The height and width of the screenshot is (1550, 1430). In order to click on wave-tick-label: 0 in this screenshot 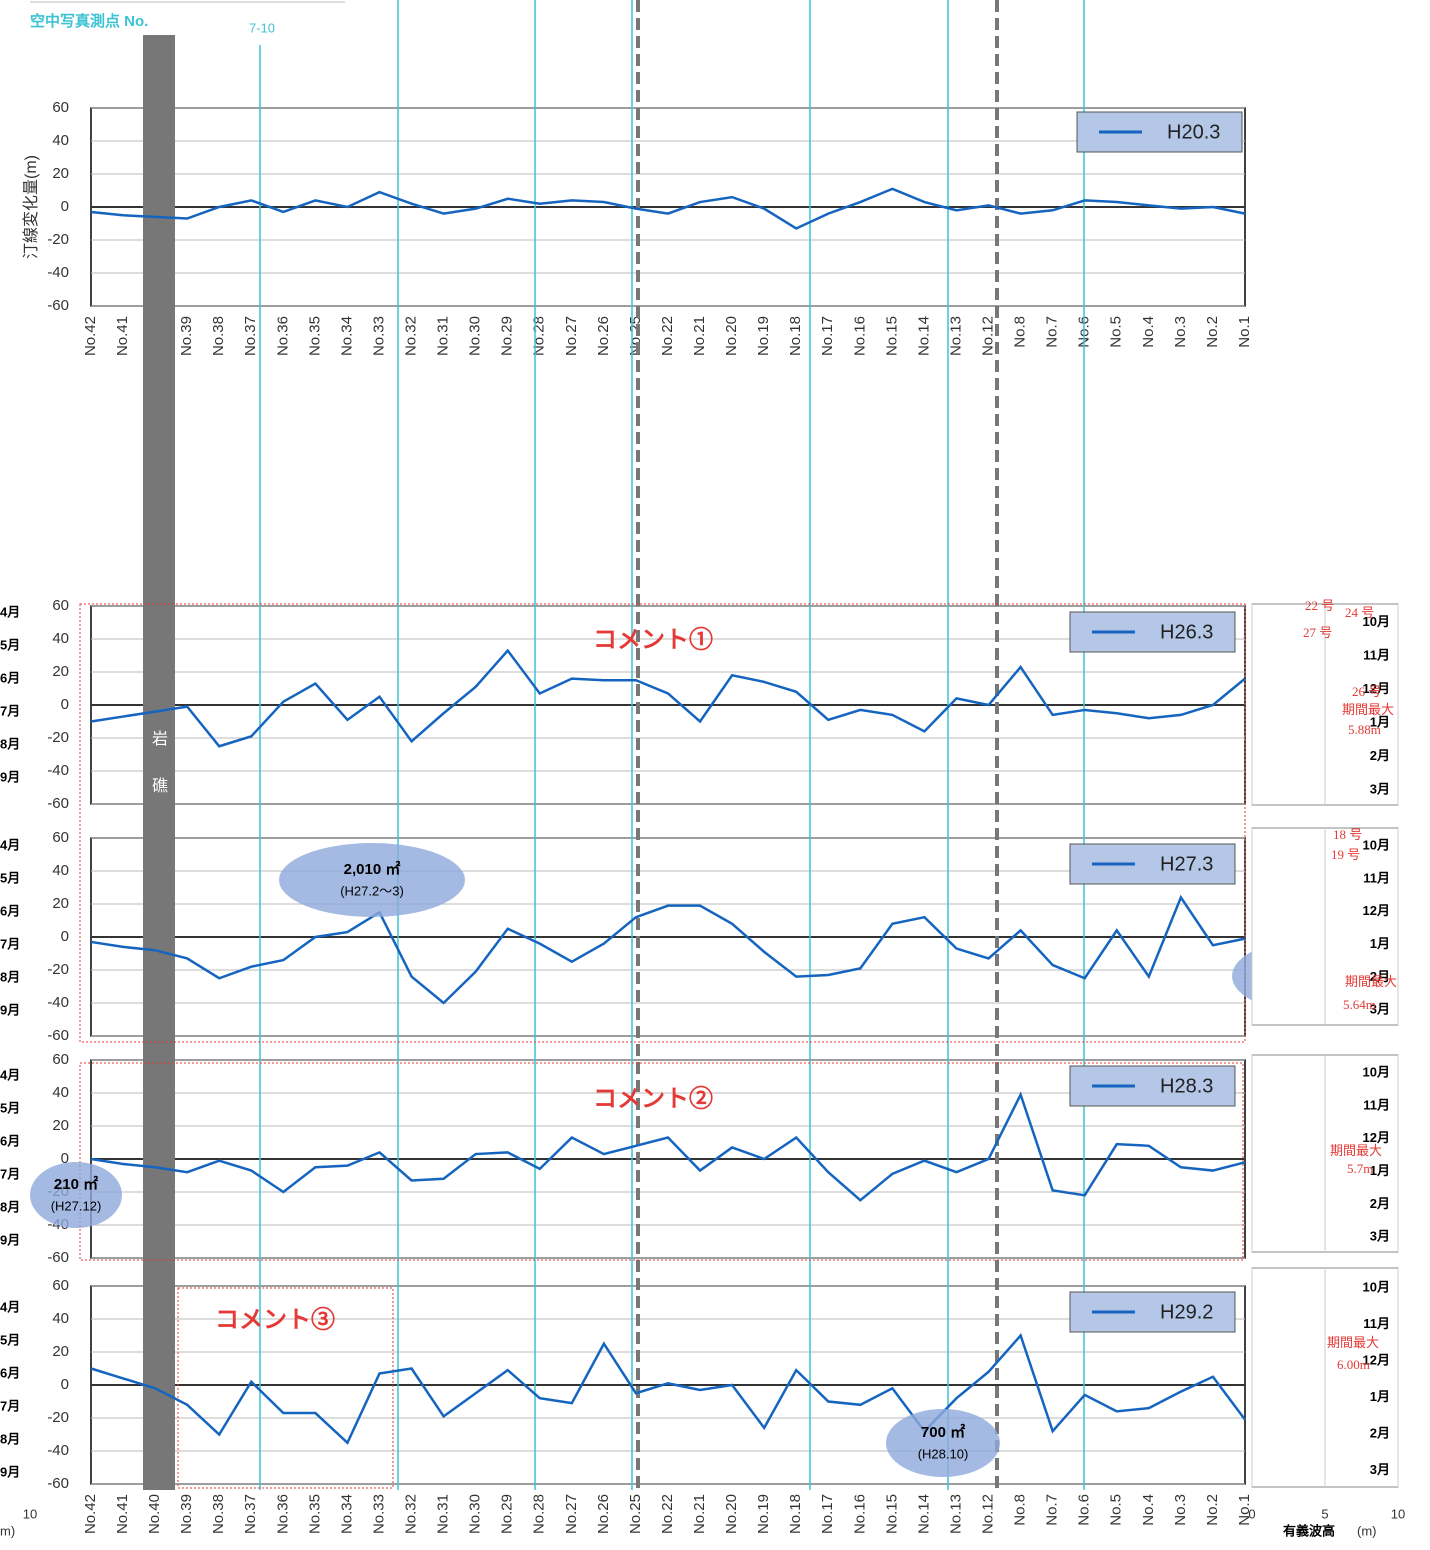, I will do `click(1251, 1513)`.